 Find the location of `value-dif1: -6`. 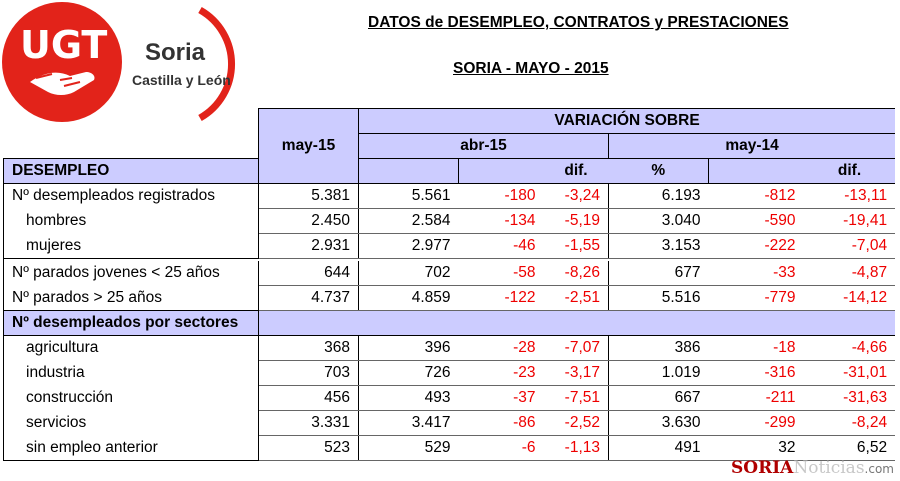

value-dif1: -6 is located at coordinates (501, 448).